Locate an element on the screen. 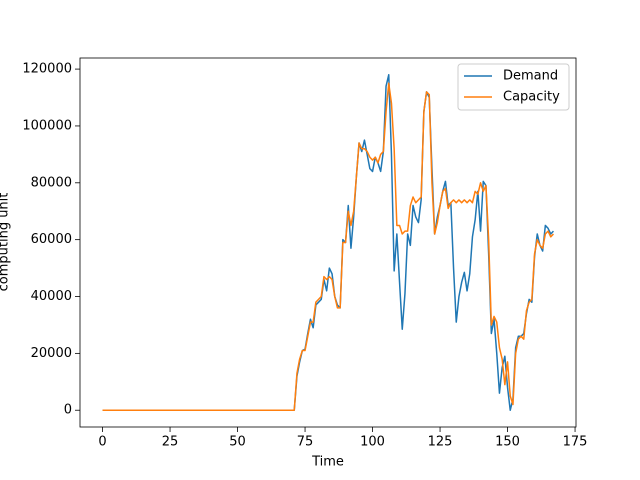 This screenshot has width=640, height=480. y-tick-label: 40000 is located at coordinates (51, 296).